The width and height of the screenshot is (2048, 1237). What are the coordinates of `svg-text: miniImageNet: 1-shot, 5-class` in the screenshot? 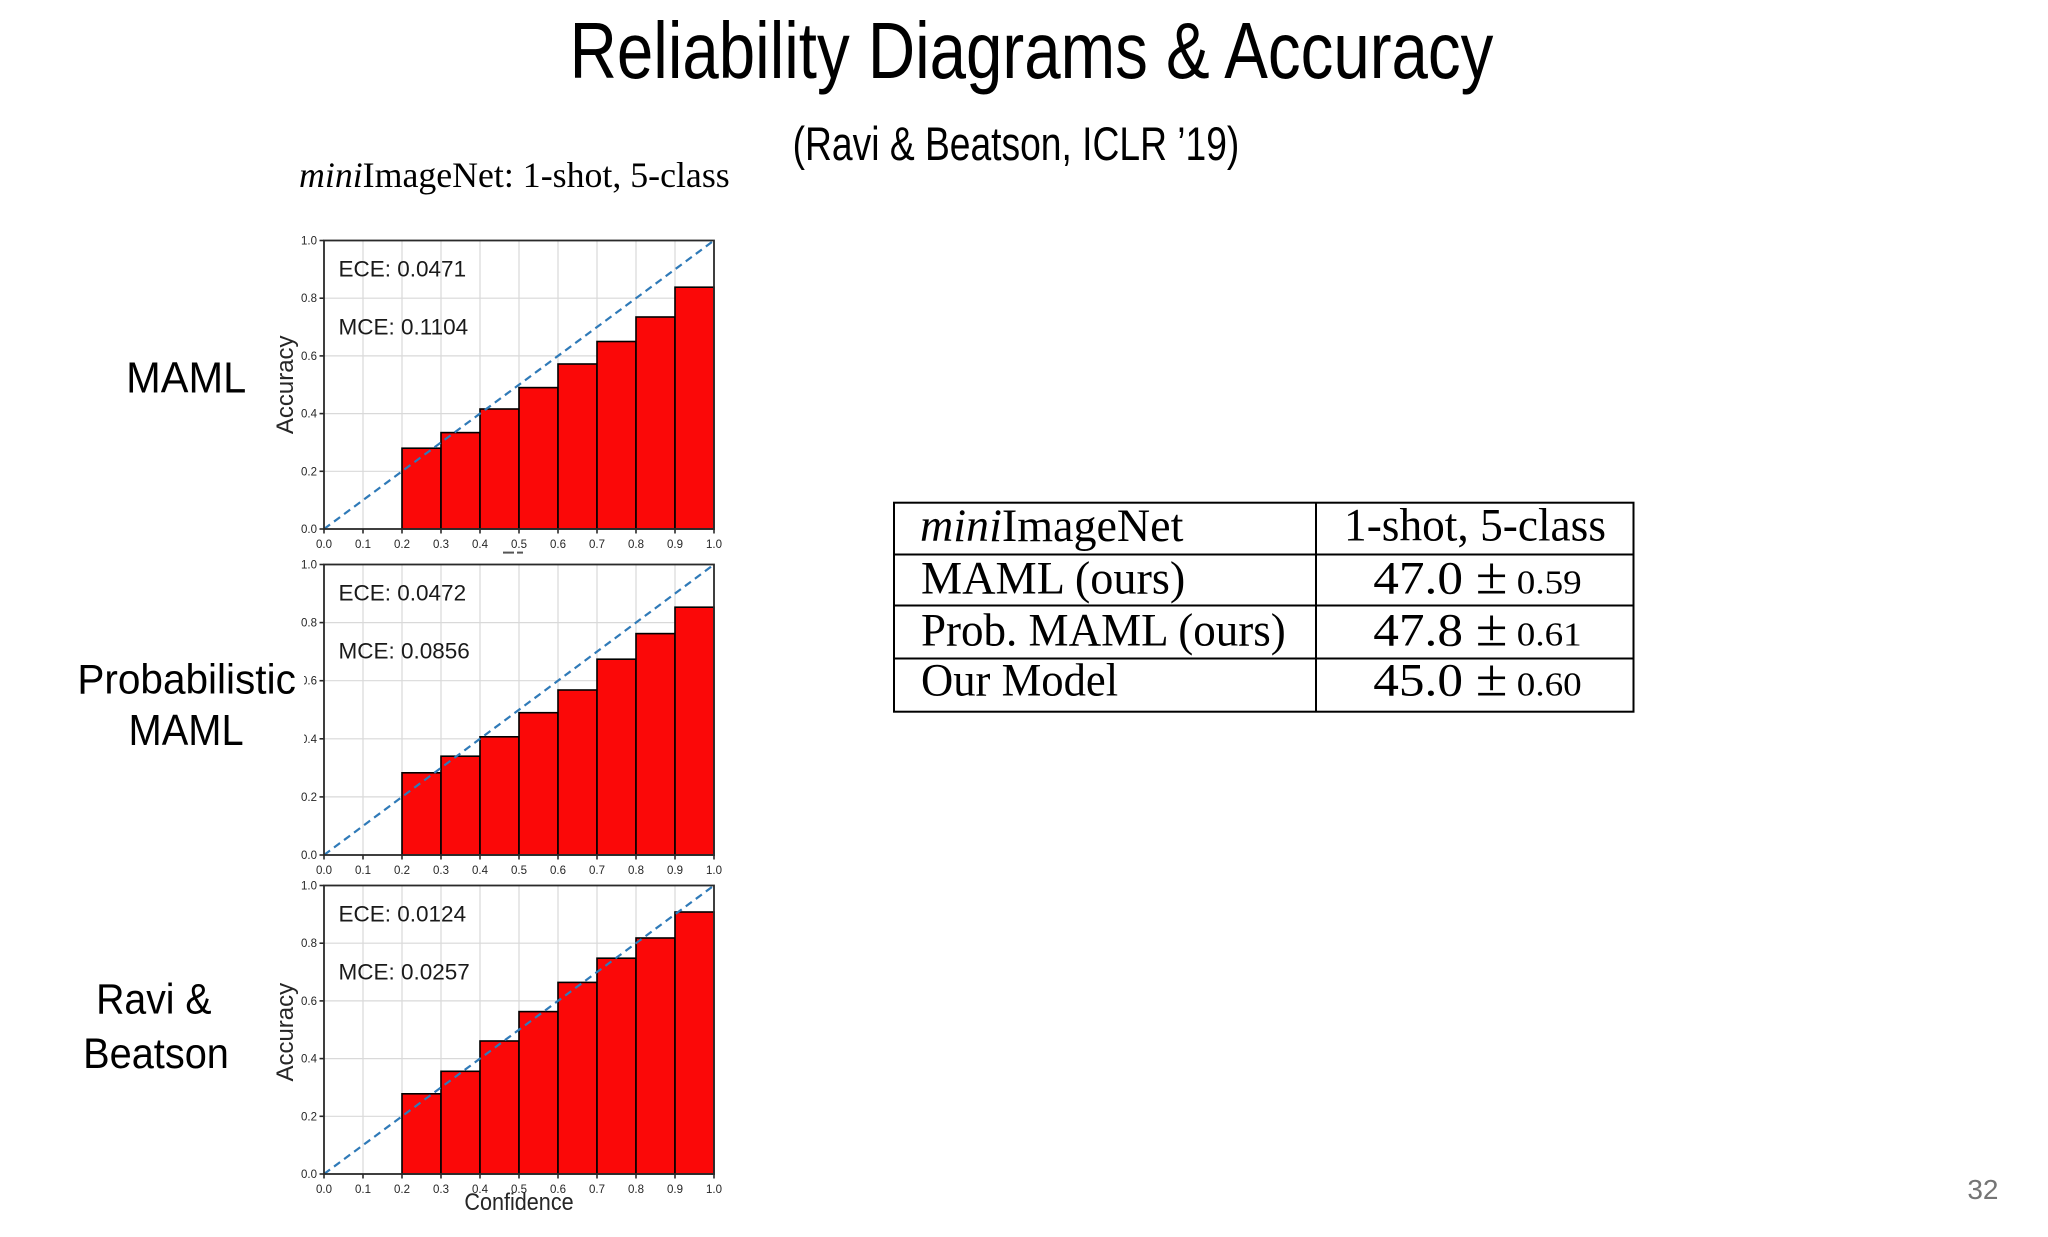 It's located at (514, 175).